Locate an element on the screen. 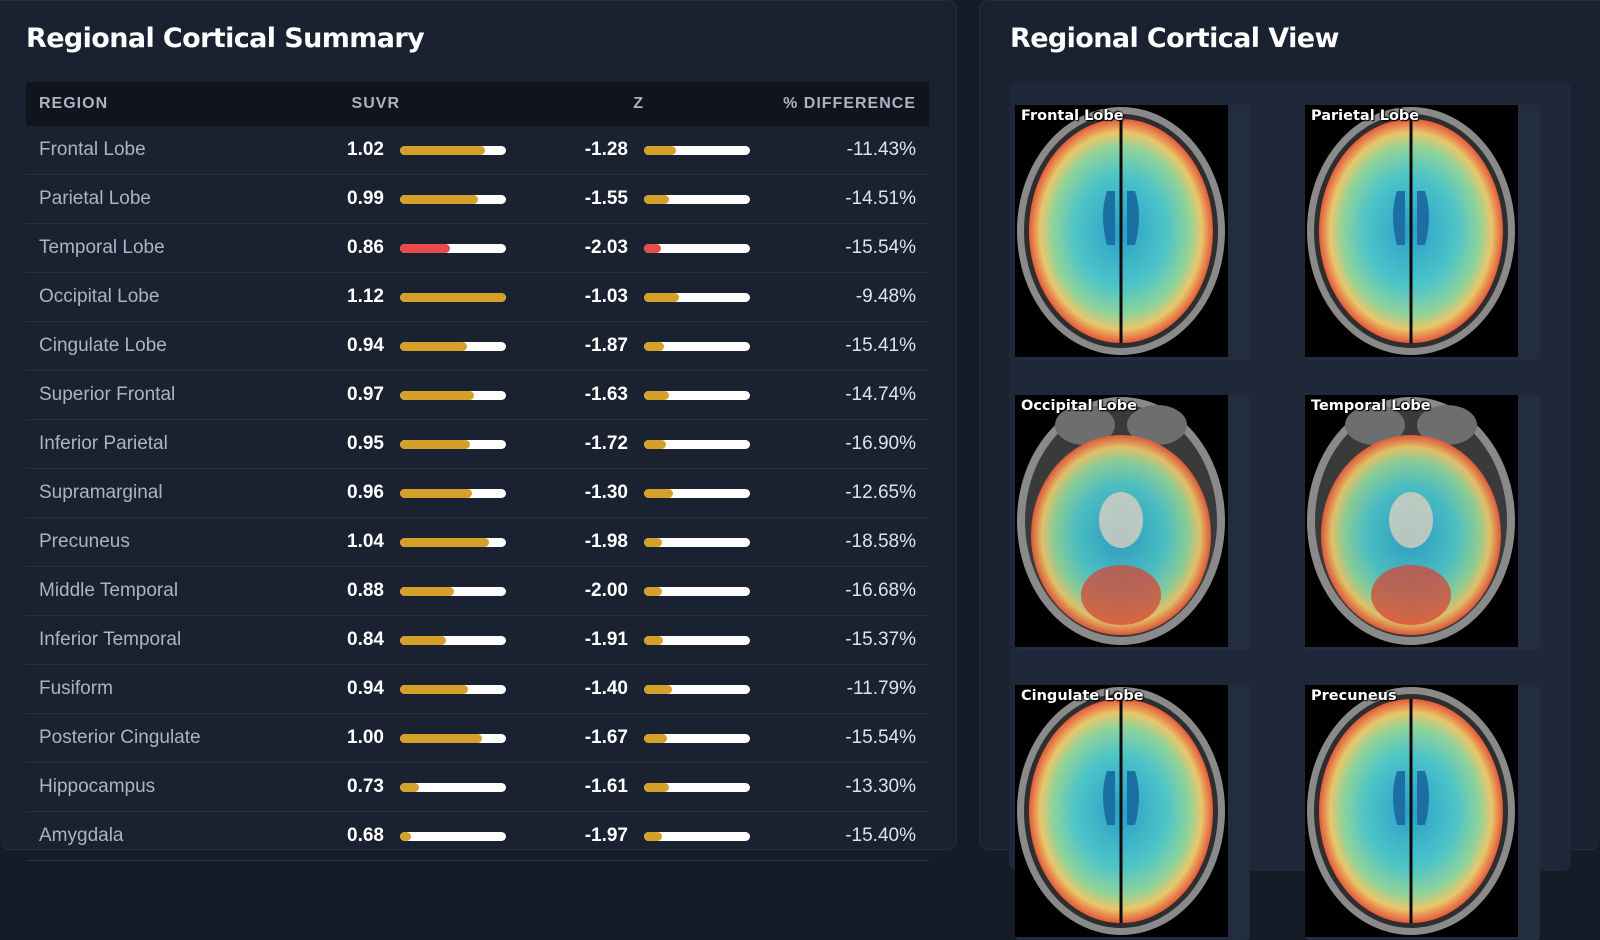 The width and height of the screenshot is (1600, 940). z-value: -1.63 is located at coordinates (583, 395).